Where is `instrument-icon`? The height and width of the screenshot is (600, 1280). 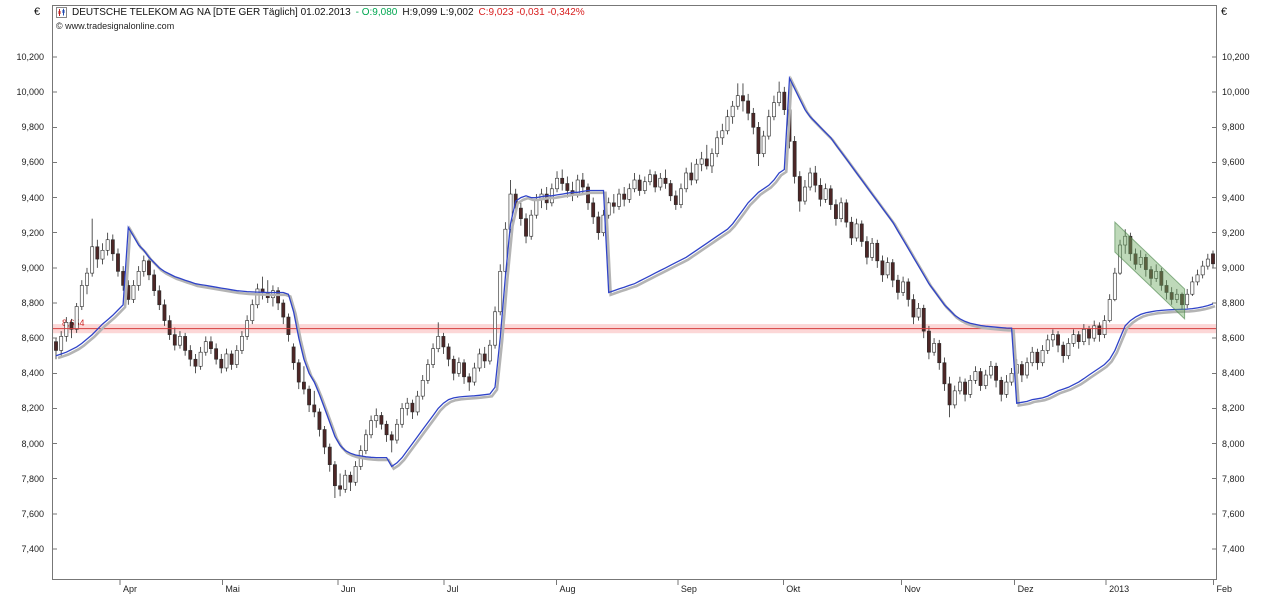 instrument-icon is located at coordinates (61, 12).